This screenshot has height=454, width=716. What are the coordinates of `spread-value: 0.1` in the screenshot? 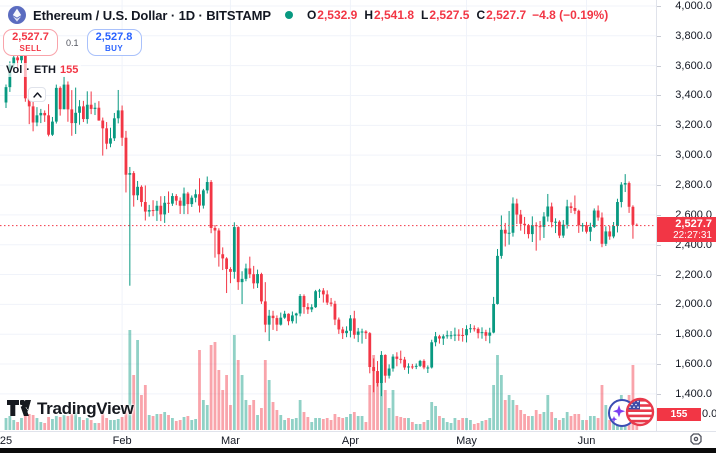 It's located at (72, 42).